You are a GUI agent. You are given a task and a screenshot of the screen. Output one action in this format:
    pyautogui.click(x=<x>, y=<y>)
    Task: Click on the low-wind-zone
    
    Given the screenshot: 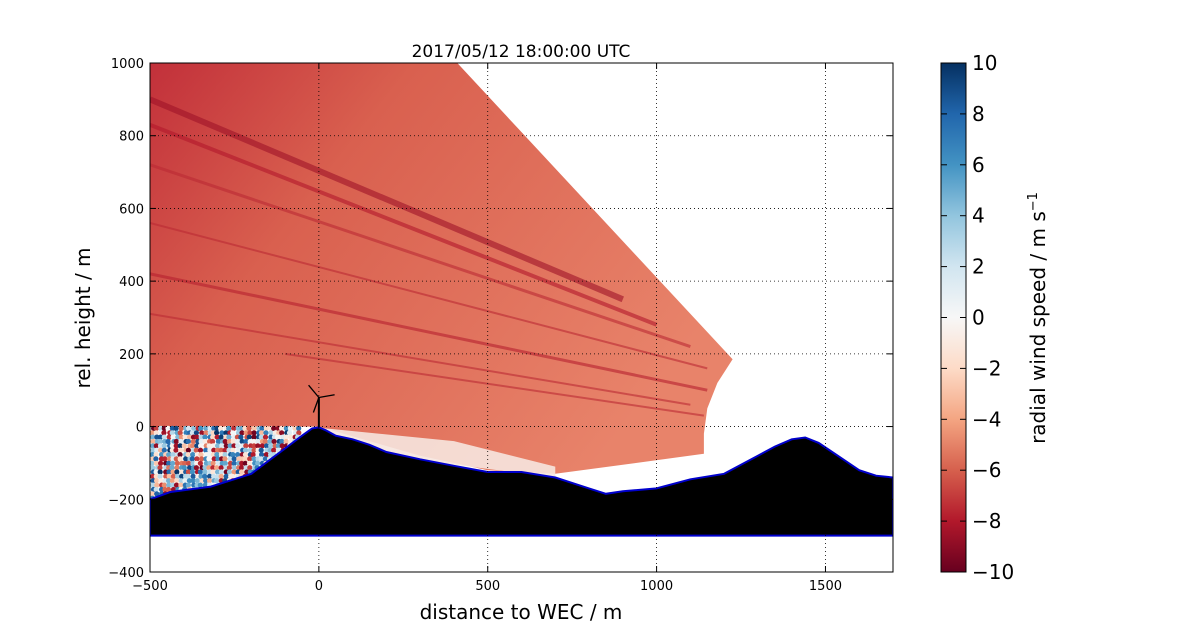 What is the action you would take?
    pyautogui.click(x=440, y=453)
    